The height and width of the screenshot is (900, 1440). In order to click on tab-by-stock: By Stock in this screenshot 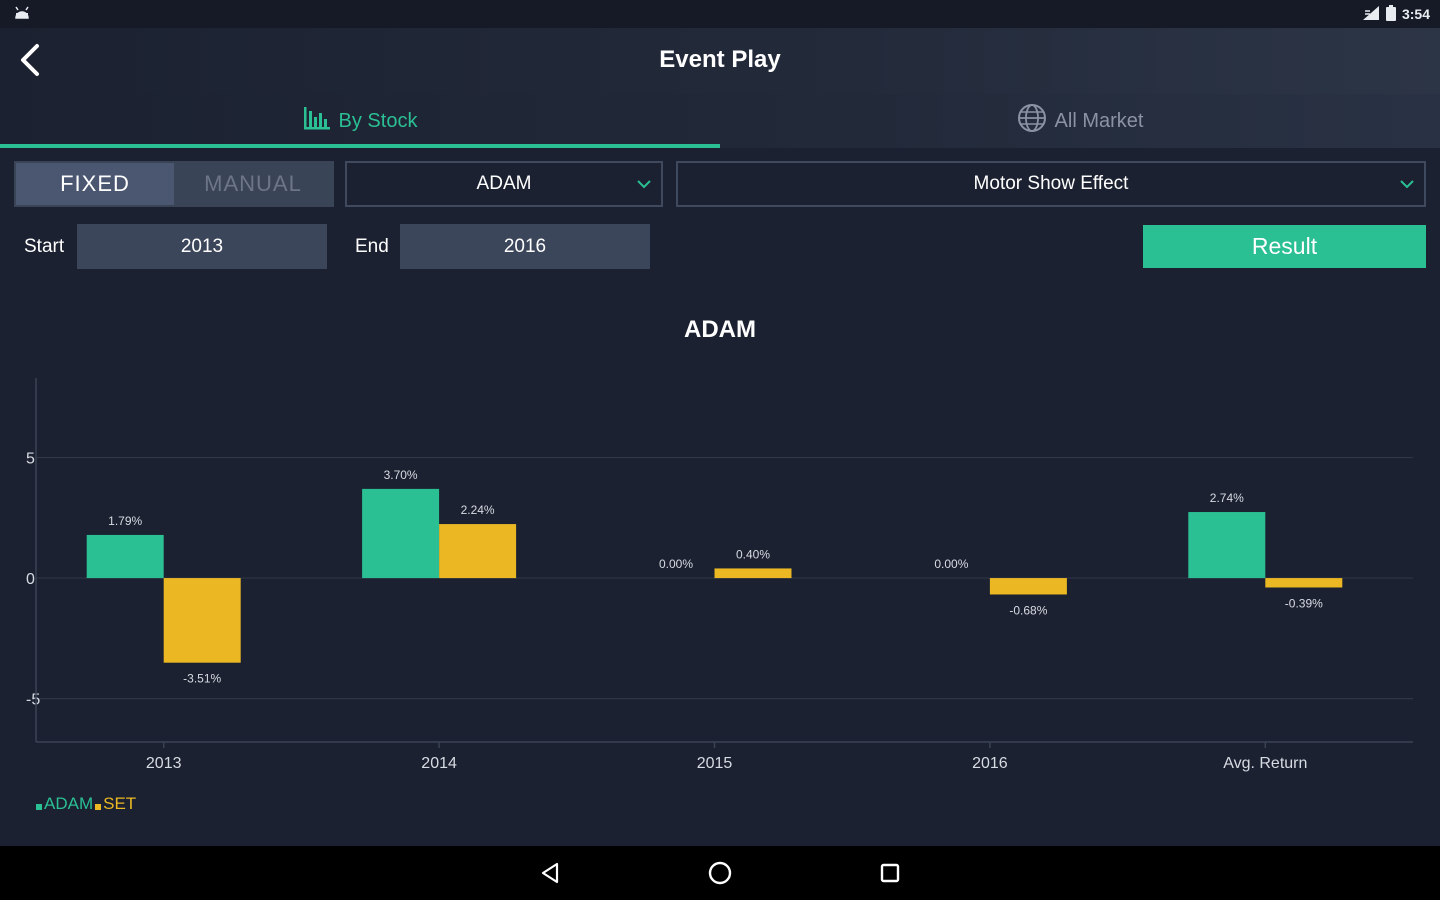, I will do `click(360, 121)`.